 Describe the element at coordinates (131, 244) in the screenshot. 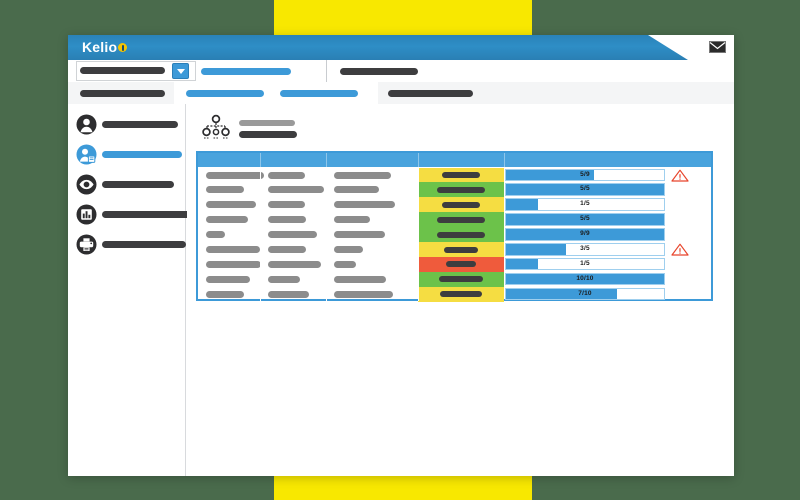

I see `sidebar-item-print` at that location.